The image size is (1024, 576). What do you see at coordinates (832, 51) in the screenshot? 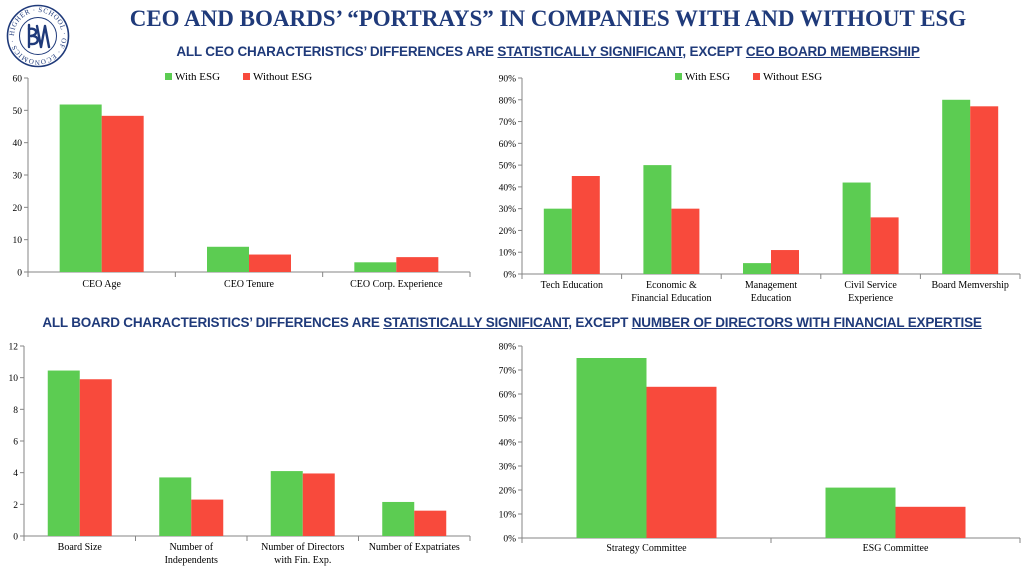
I see `subtitle-underlined-text: CEO BOARD MEMBERSHIP` at bounding box center [832, 51].